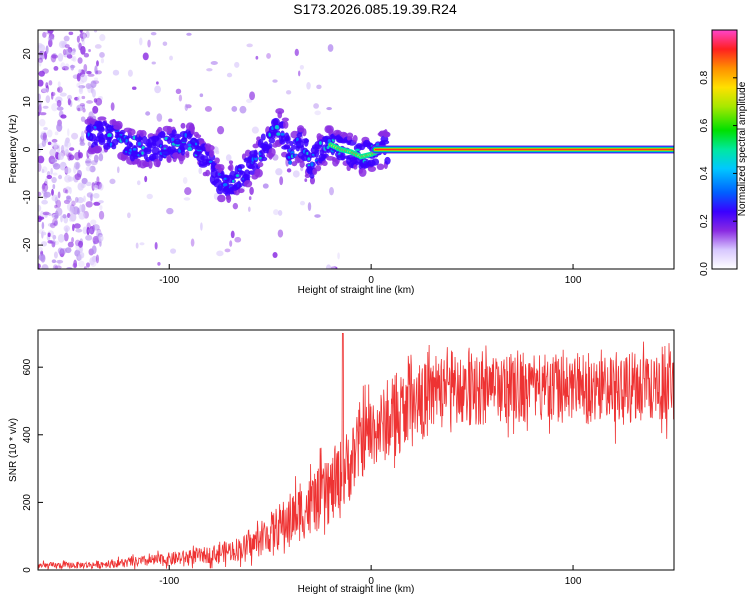 The image size is (750, 600). What do you see at coordinates (704, 173) in the screenshot?
I see `colorbar-tick-label: 0.4` at bounding box center [704, 173].